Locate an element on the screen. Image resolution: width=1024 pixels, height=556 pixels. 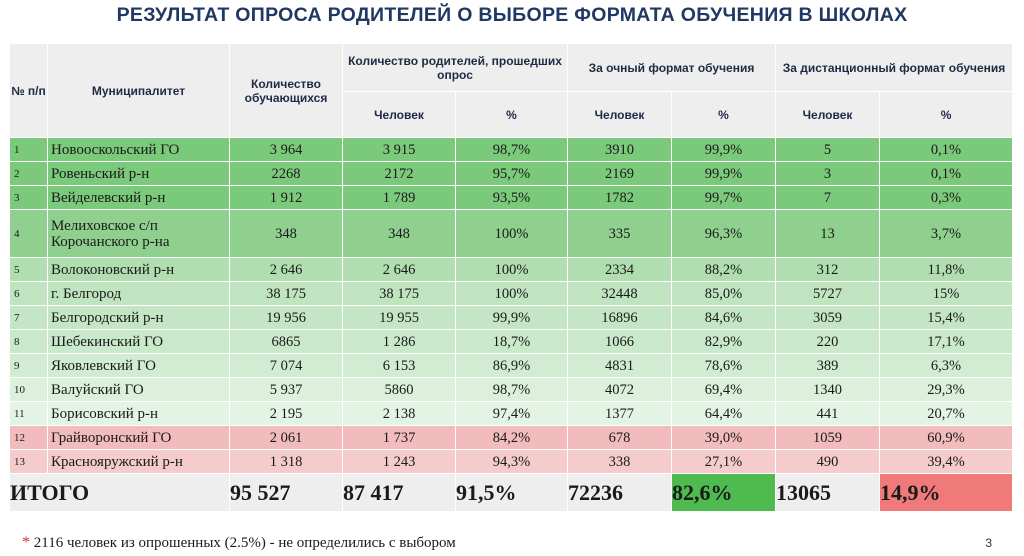
in-person-percent: 39,0% is located at coordinates (723, 437).